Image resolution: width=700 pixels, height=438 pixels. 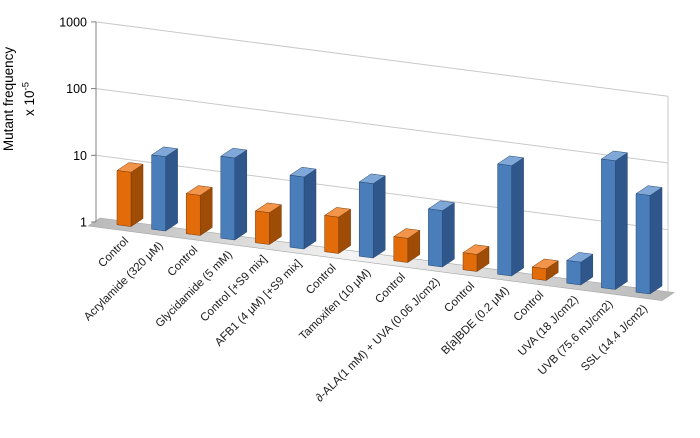 What do you see at coordinates (335, 305) in the screenshot?
I see `category-label: Tamoxifen (10 μM)` at bounding box center [335, 305].